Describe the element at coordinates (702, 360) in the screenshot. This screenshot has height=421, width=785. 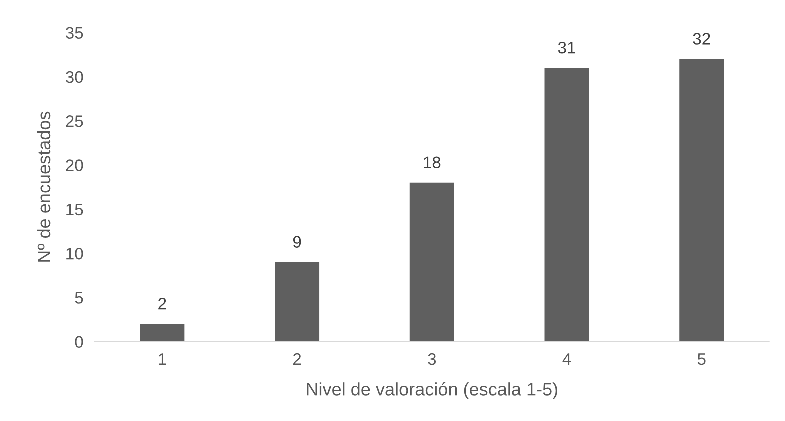
I see `x-tick-label: 5` at that location.